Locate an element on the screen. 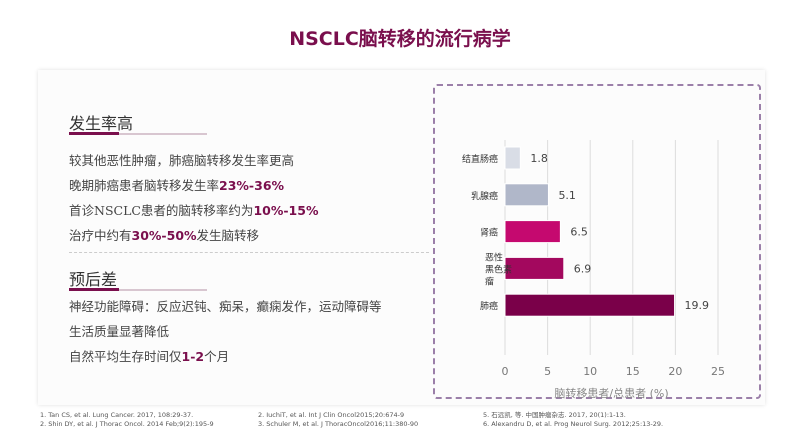 The height and width of the screenshot is (447, 800). line-text: 晚期肺癌患者脑转移发生率 is located at coordinates (144, 185).